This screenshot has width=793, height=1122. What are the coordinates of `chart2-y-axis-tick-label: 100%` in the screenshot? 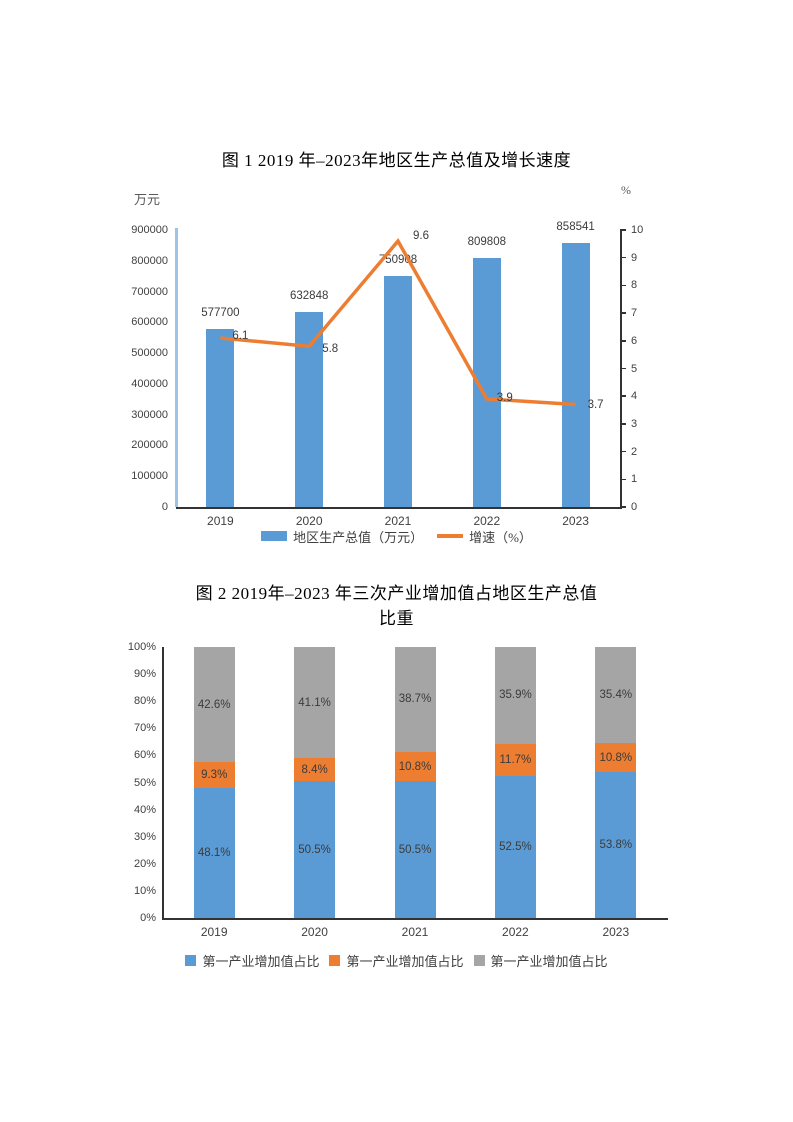 It's located at (141, 647).